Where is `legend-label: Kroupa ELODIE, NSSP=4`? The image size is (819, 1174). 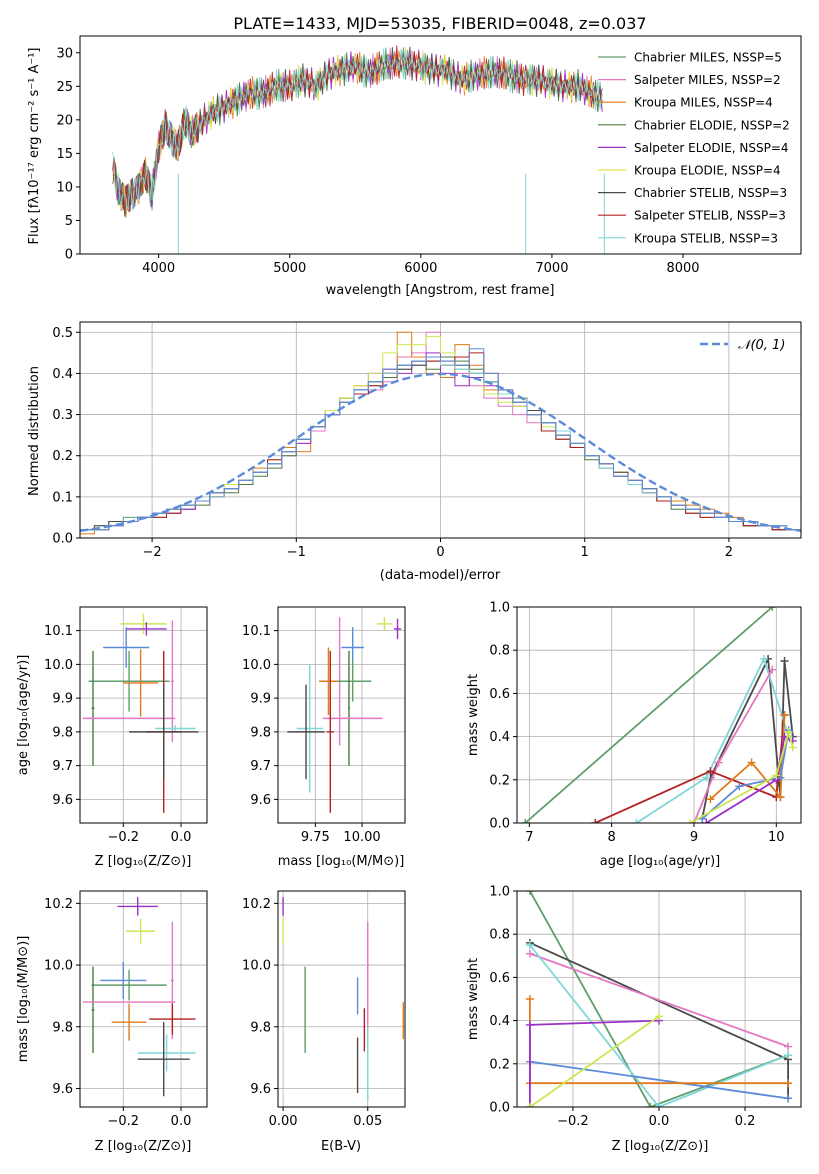
legend-label: Kroupa ELODIE, NSSP=4 is located at coordinates (707, 171).